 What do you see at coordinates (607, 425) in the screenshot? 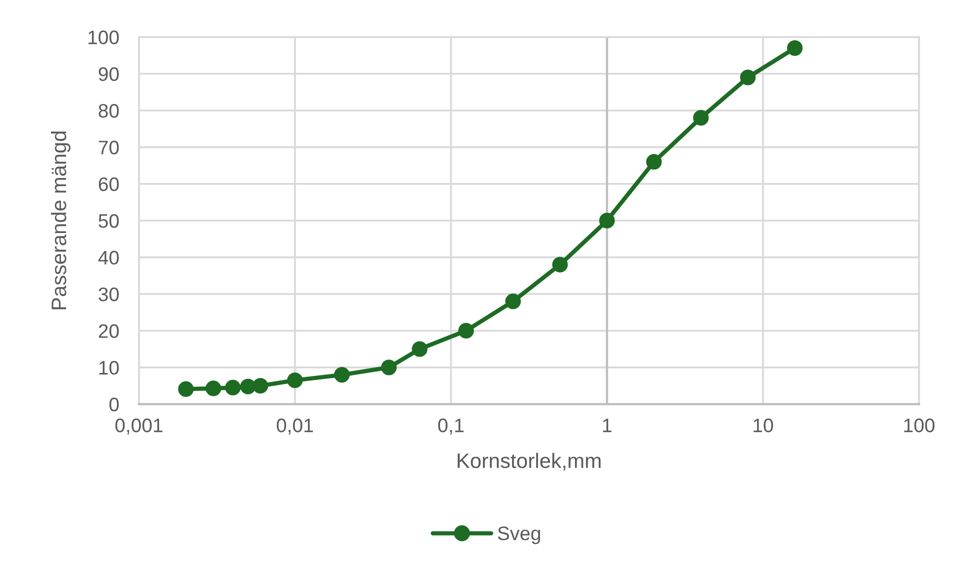
I see `x-tick-label: 1` at bounding box center [607, 425].